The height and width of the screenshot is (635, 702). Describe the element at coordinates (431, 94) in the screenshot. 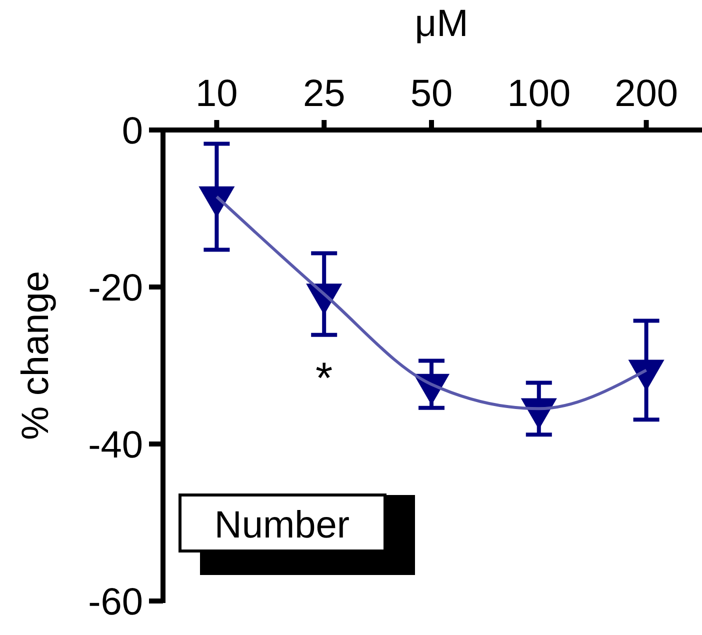

I see `x-tick-label: 50` at that location.